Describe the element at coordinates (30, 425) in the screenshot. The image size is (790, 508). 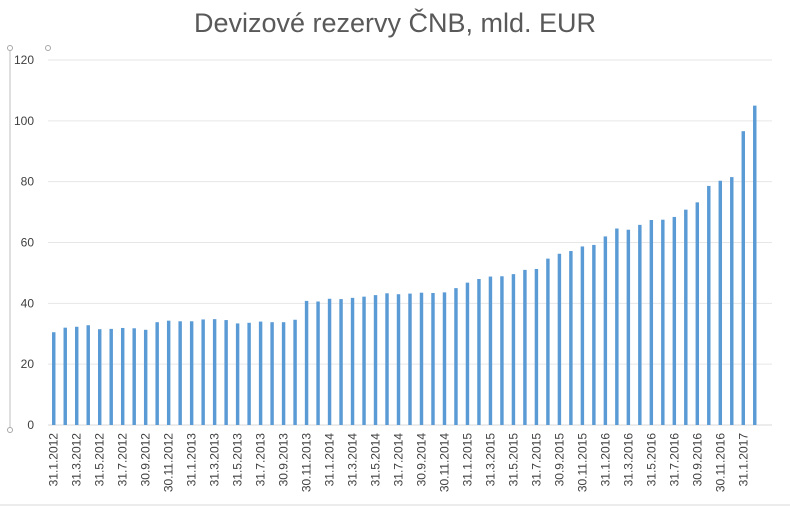
I see `y-tick-label: 0` at that location.